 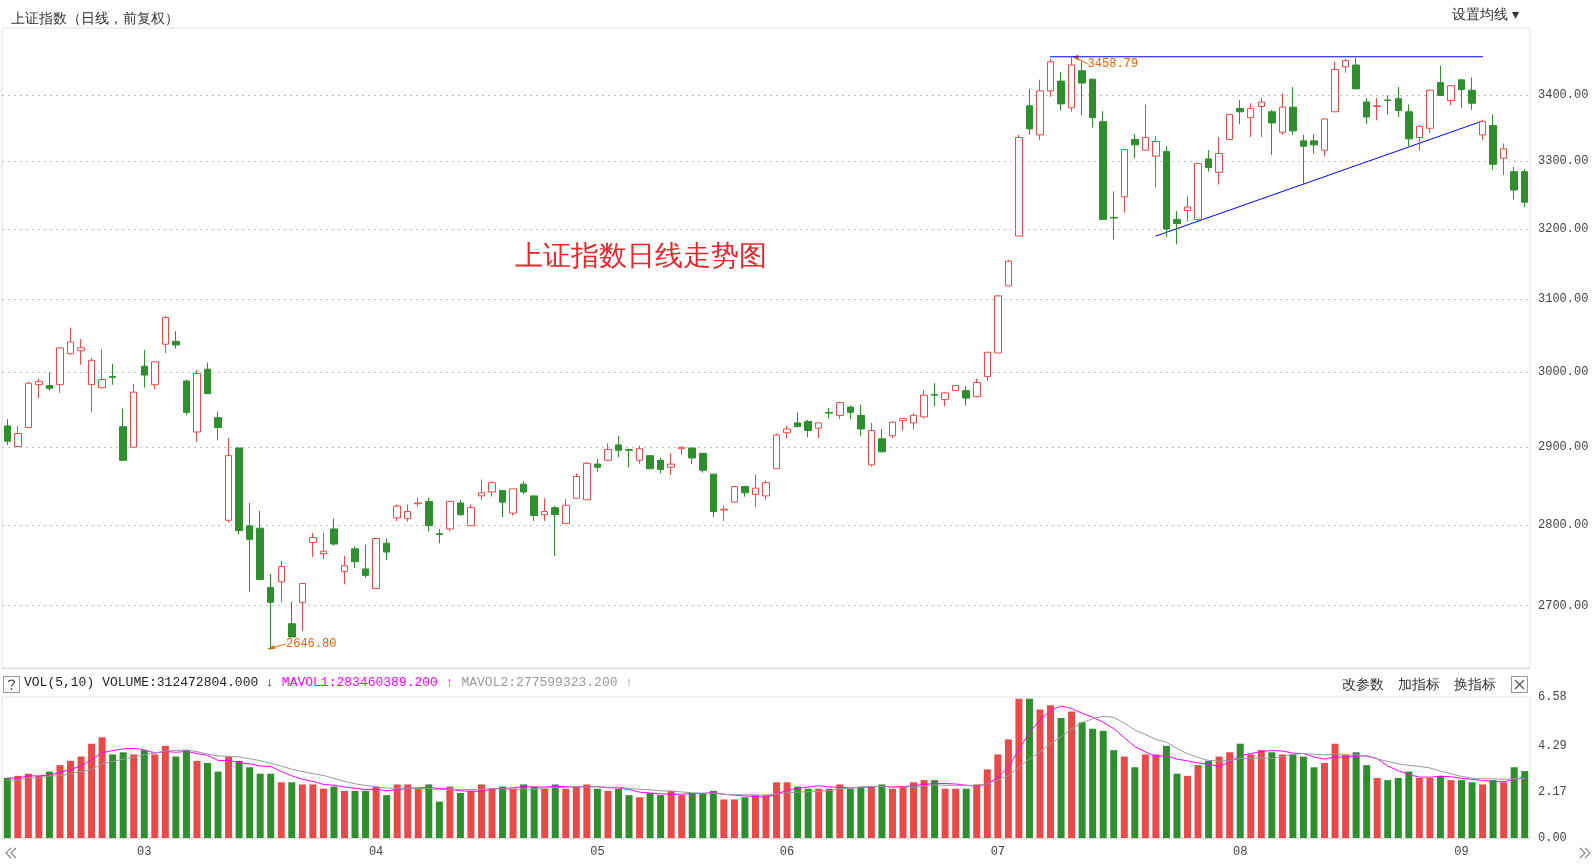 I want to click on x-tick-label: 07, so click(x=998, y=852).